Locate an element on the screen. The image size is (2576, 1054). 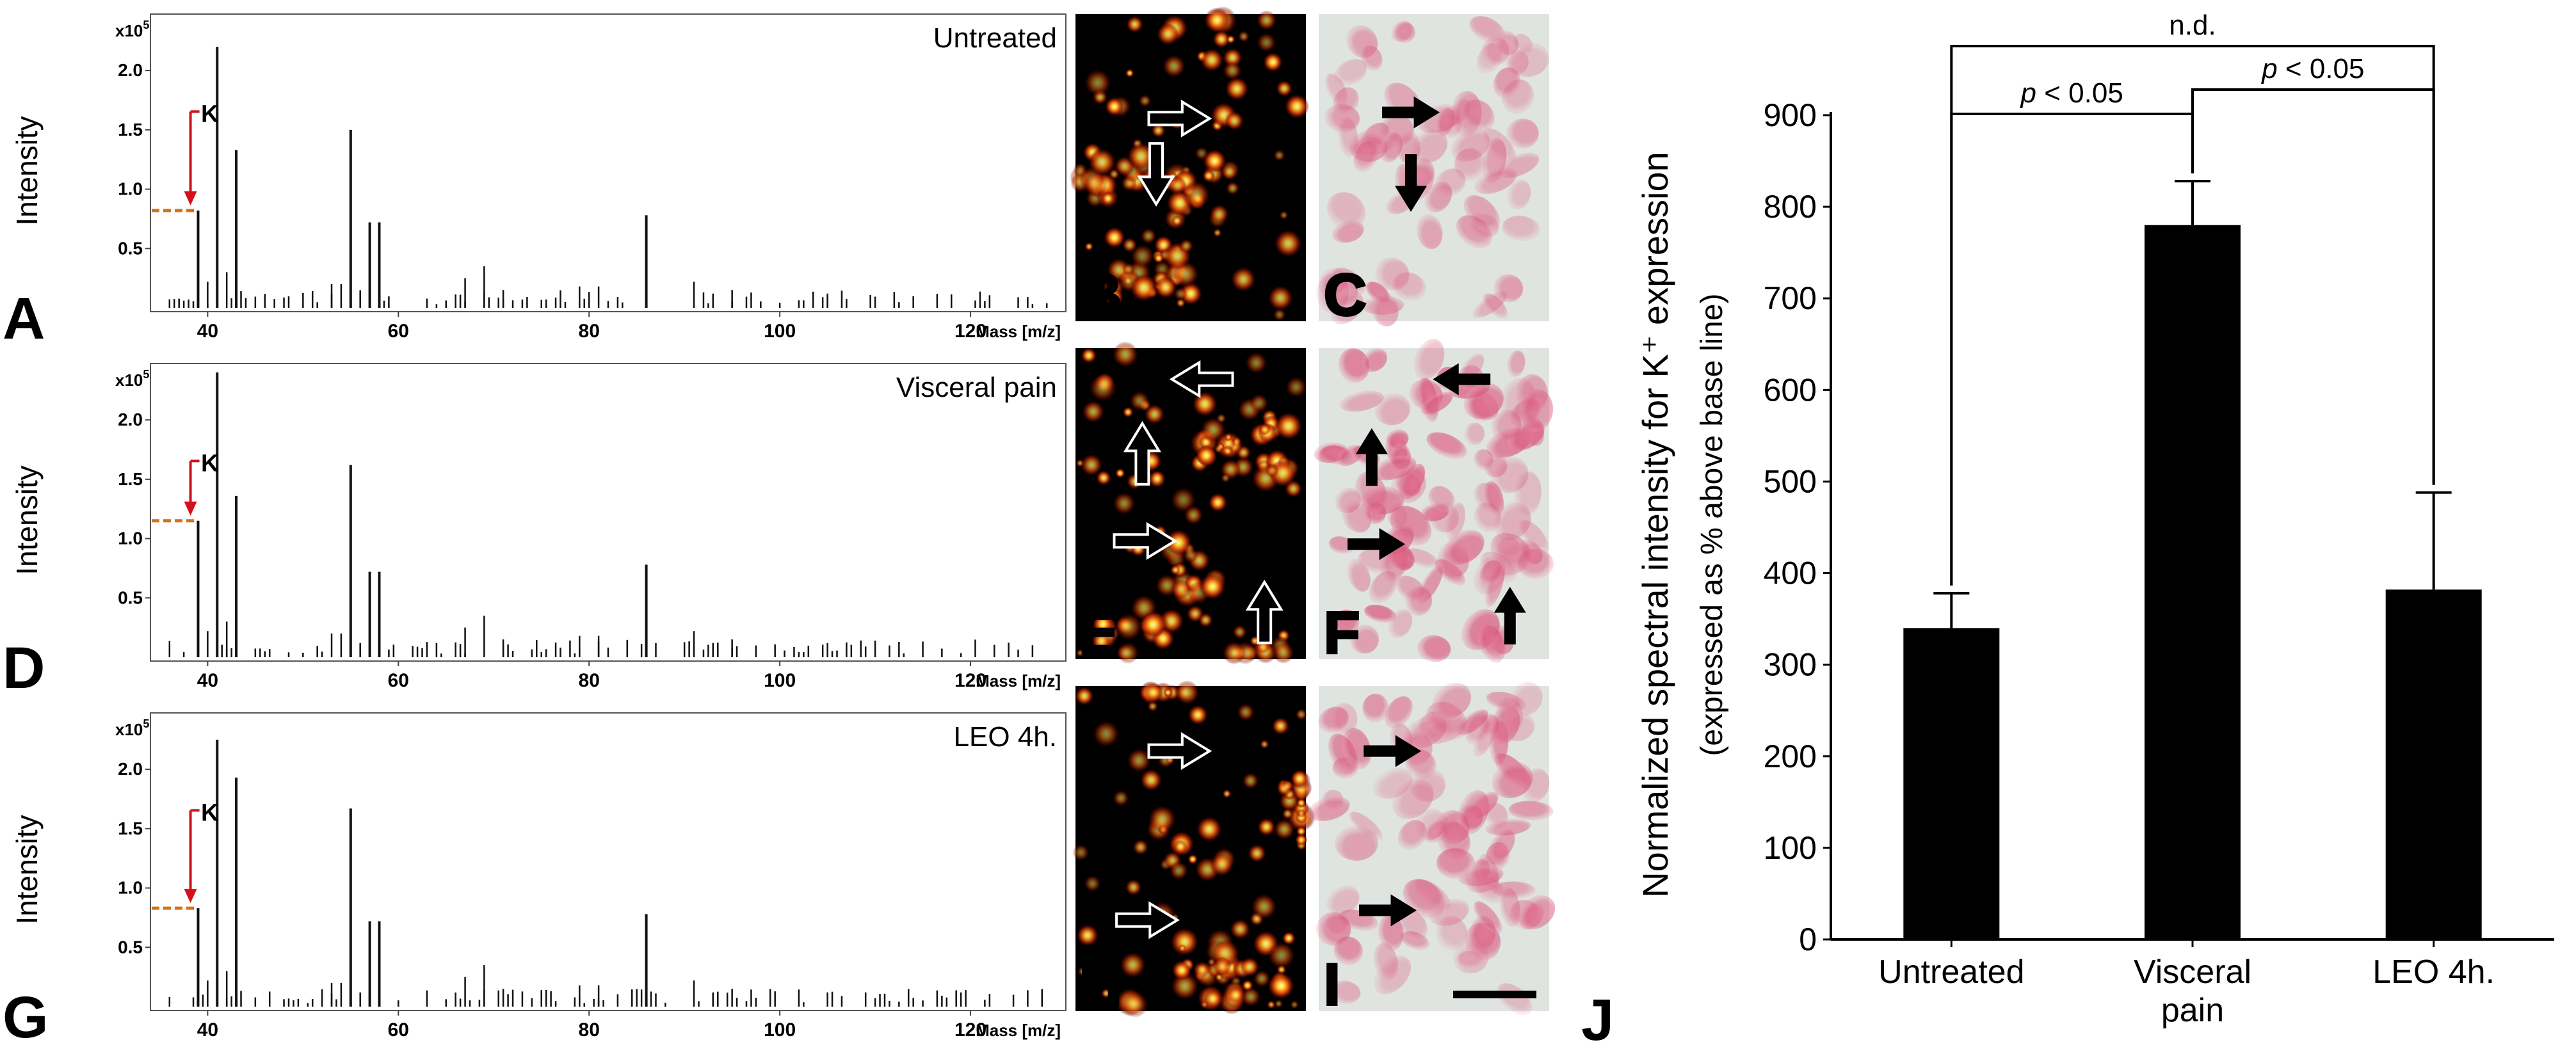
significance-label: p < 0.05 is located at coordinates (2071, 93).